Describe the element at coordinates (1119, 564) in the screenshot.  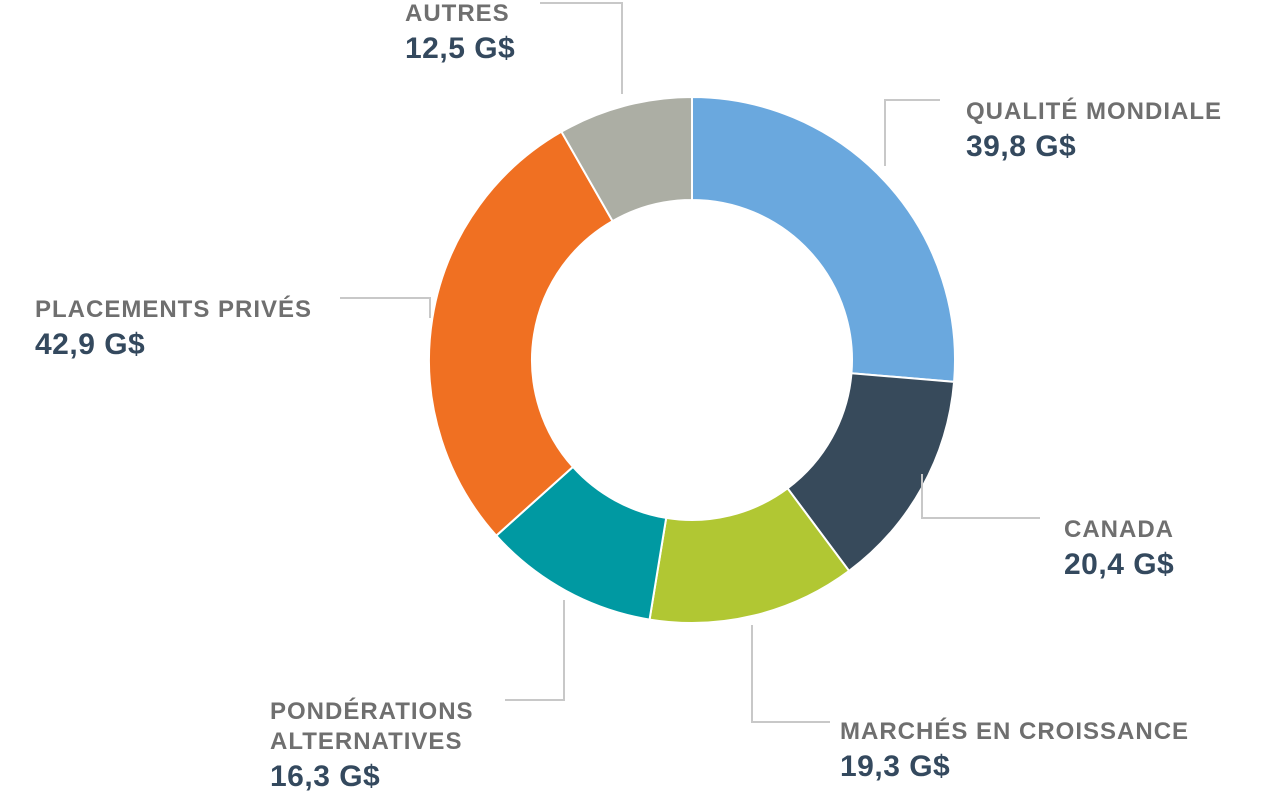
I see `slice-value-canada: 20,4 G$` at that location.